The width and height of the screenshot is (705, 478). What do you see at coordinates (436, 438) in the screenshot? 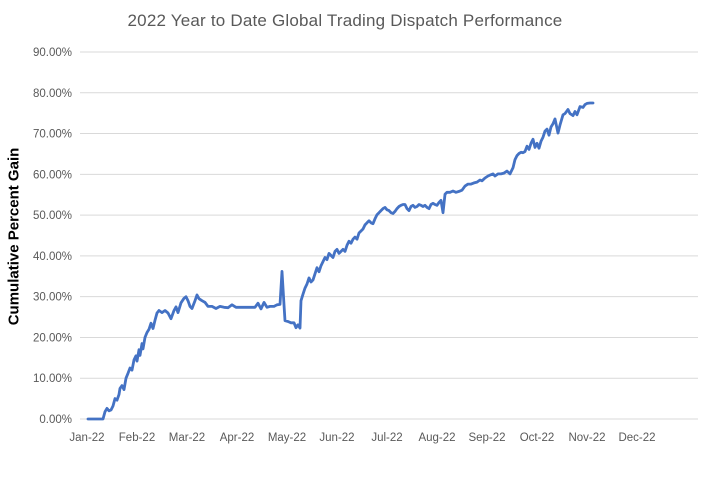
I see `x-tick-label: Aug-22` at bounding box center [436, 438].